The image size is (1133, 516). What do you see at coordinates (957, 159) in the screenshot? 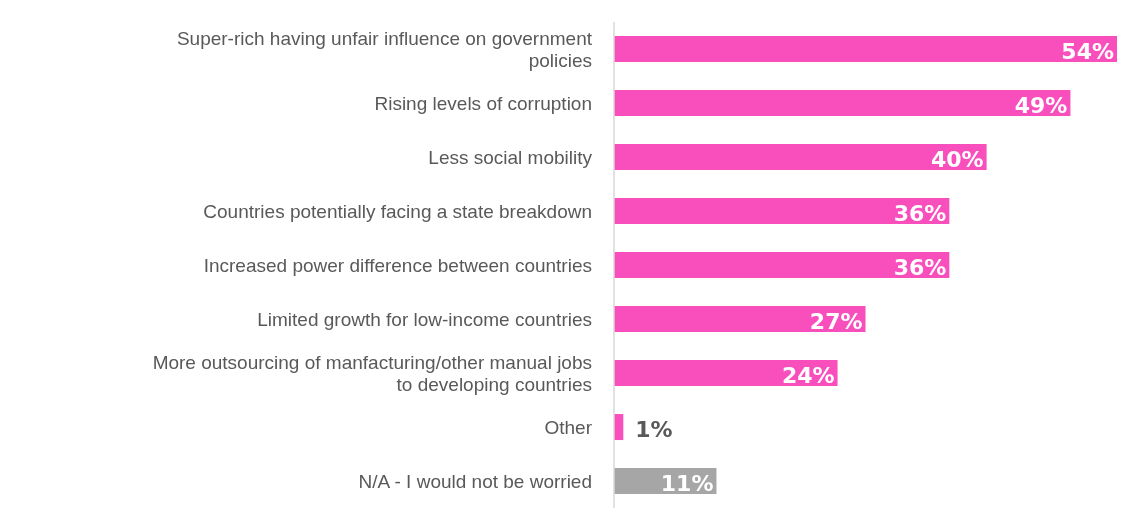
I see `data-label: 40%` at bounding box center [957, 159].